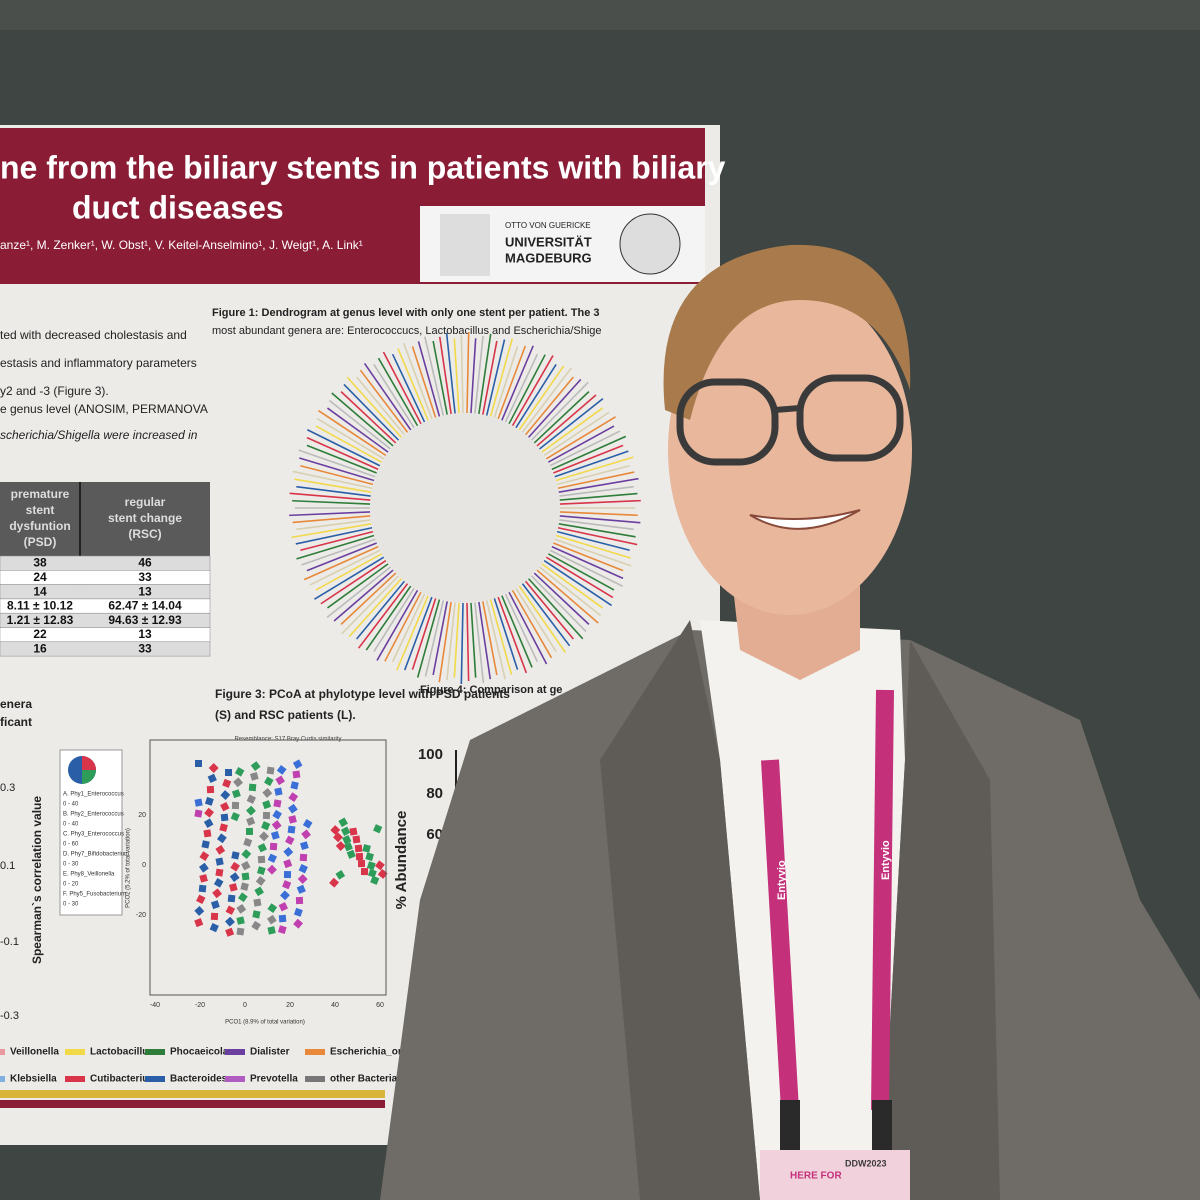 This screenshot has width=1200, height=1200. I want to click on pcoa-legend-entry: F. Phy5_Fusobacterium, so click(94, 895).